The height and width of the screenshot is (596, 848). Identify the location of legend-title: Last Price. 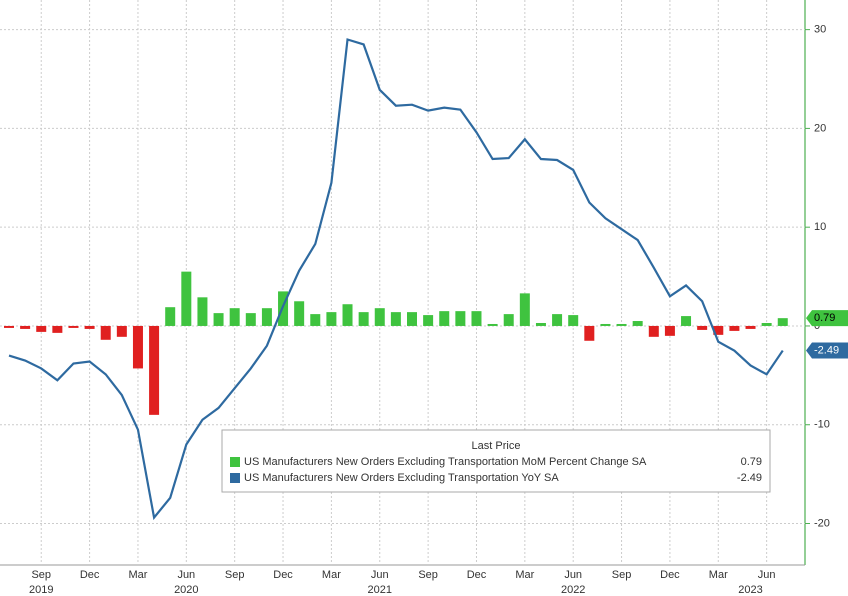
(496, 446).